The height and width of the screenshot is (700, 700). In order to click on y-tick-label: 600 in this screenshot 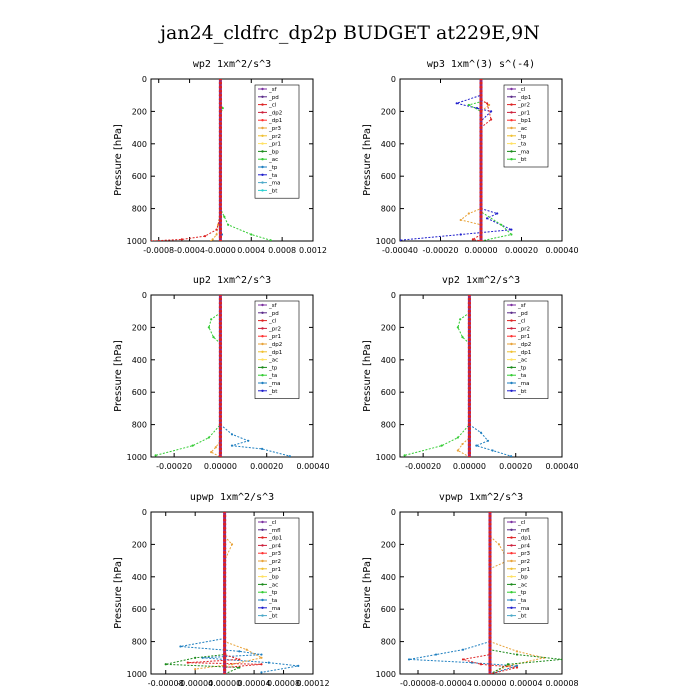, I will do `click(388, 176)`.